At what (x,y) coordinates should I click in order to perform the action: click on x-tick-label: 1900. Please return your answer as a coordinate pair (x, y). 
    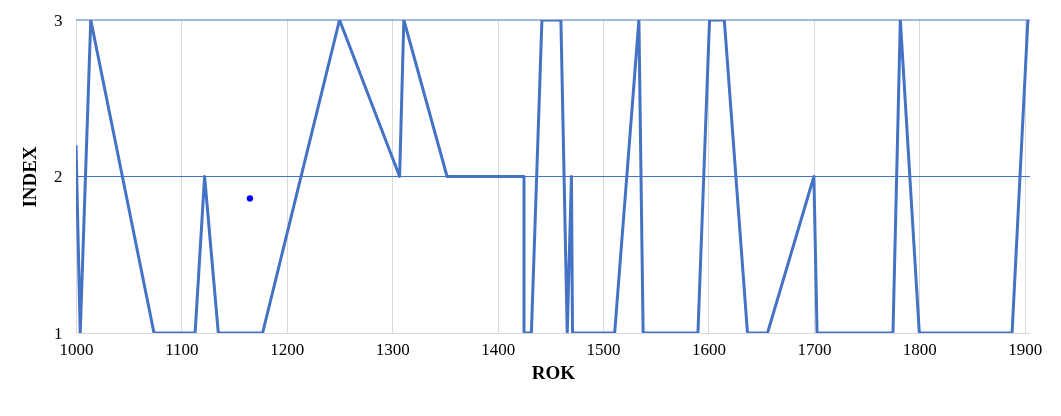
    Looking at the image, I should click on (1025, 349).